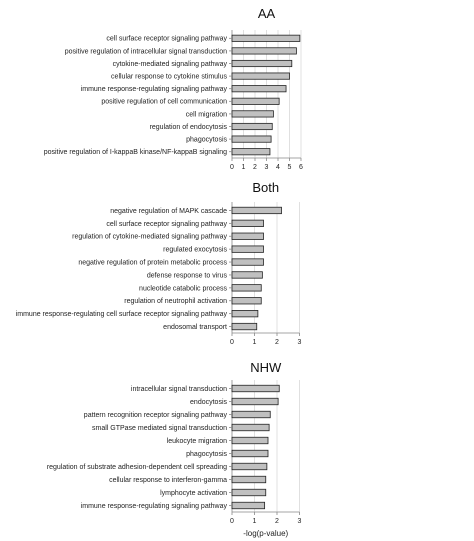 The image size is (474, 541). What do you see at coordinates (175, 301) in the screenshot?
I see `category-label: regulation of neutrophil activation` at bounding box center [175, 301].